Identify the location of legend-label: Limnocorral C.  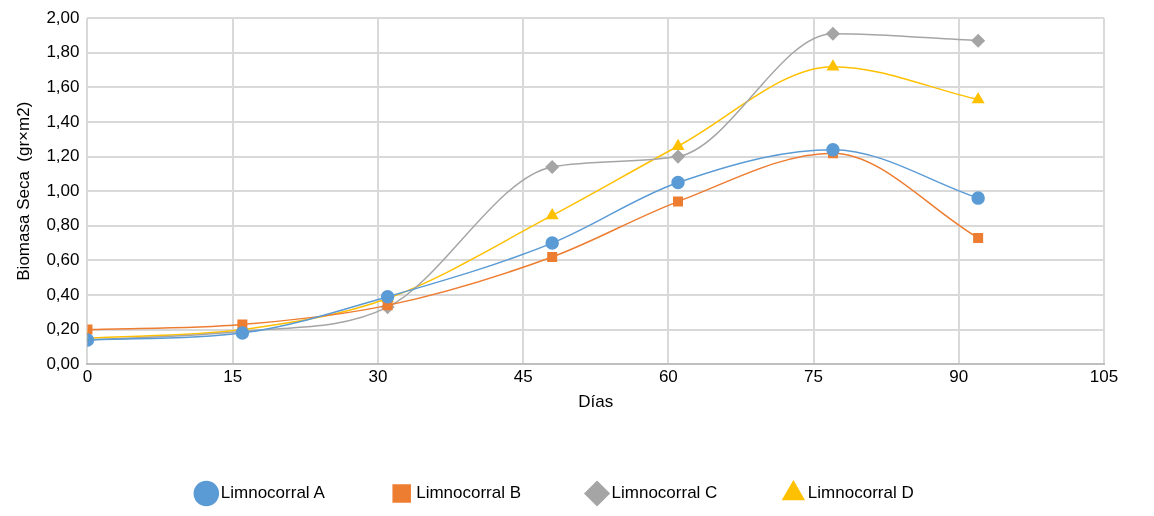
(664, 493).